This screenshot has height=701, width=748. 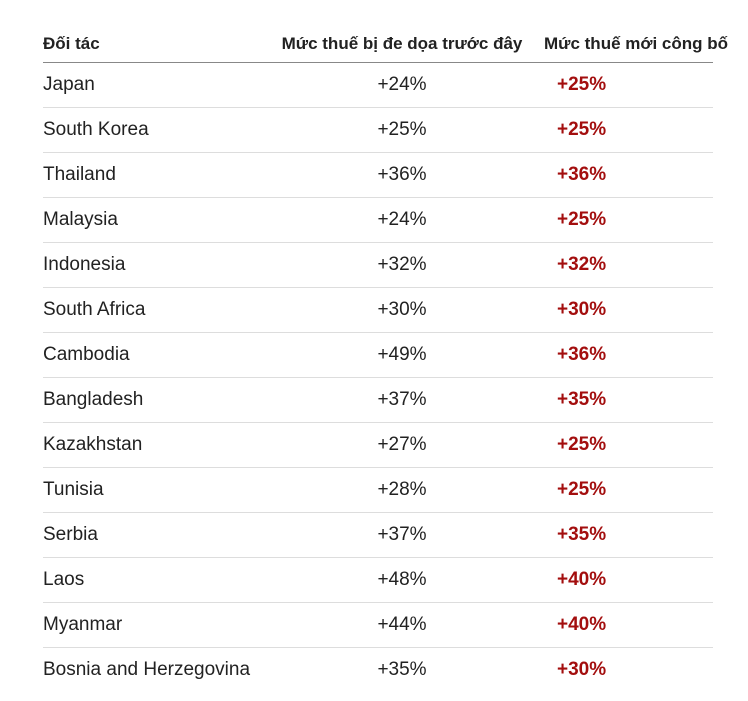 I want to click on table-row: Malaysia +24% +25%, so click(x=378, y=220).